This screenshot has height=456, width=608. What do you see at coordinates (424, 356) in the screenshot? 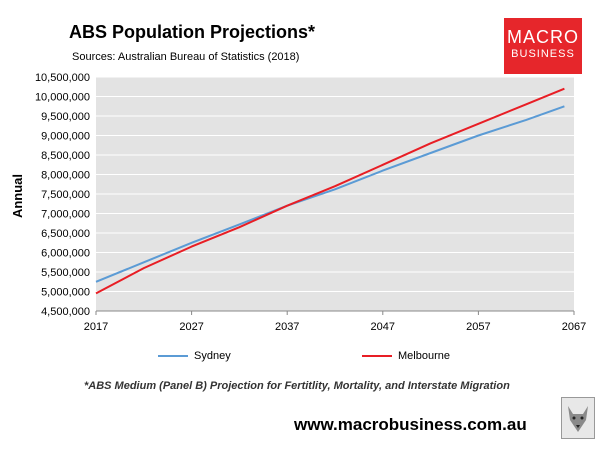
I see `legend-label-melbourne: Melbourne` at bounding box center [424, 356].